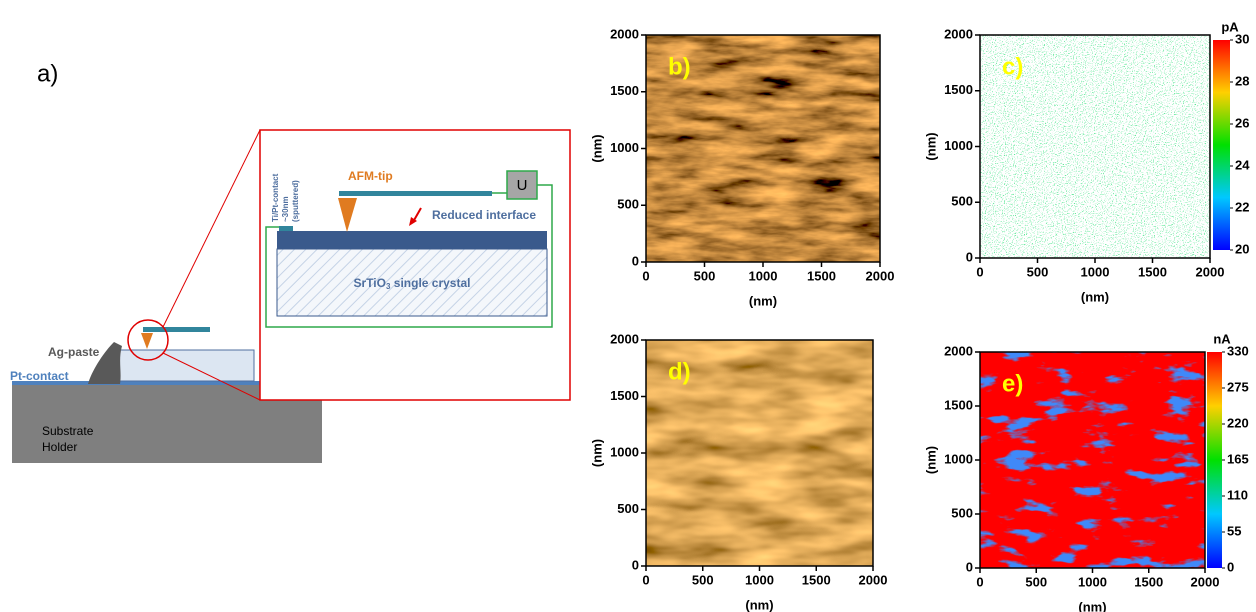  Describe the element at coordinates (1242, 80) in the screenshot. I see `colorbar-tick-label: 28` at that location.